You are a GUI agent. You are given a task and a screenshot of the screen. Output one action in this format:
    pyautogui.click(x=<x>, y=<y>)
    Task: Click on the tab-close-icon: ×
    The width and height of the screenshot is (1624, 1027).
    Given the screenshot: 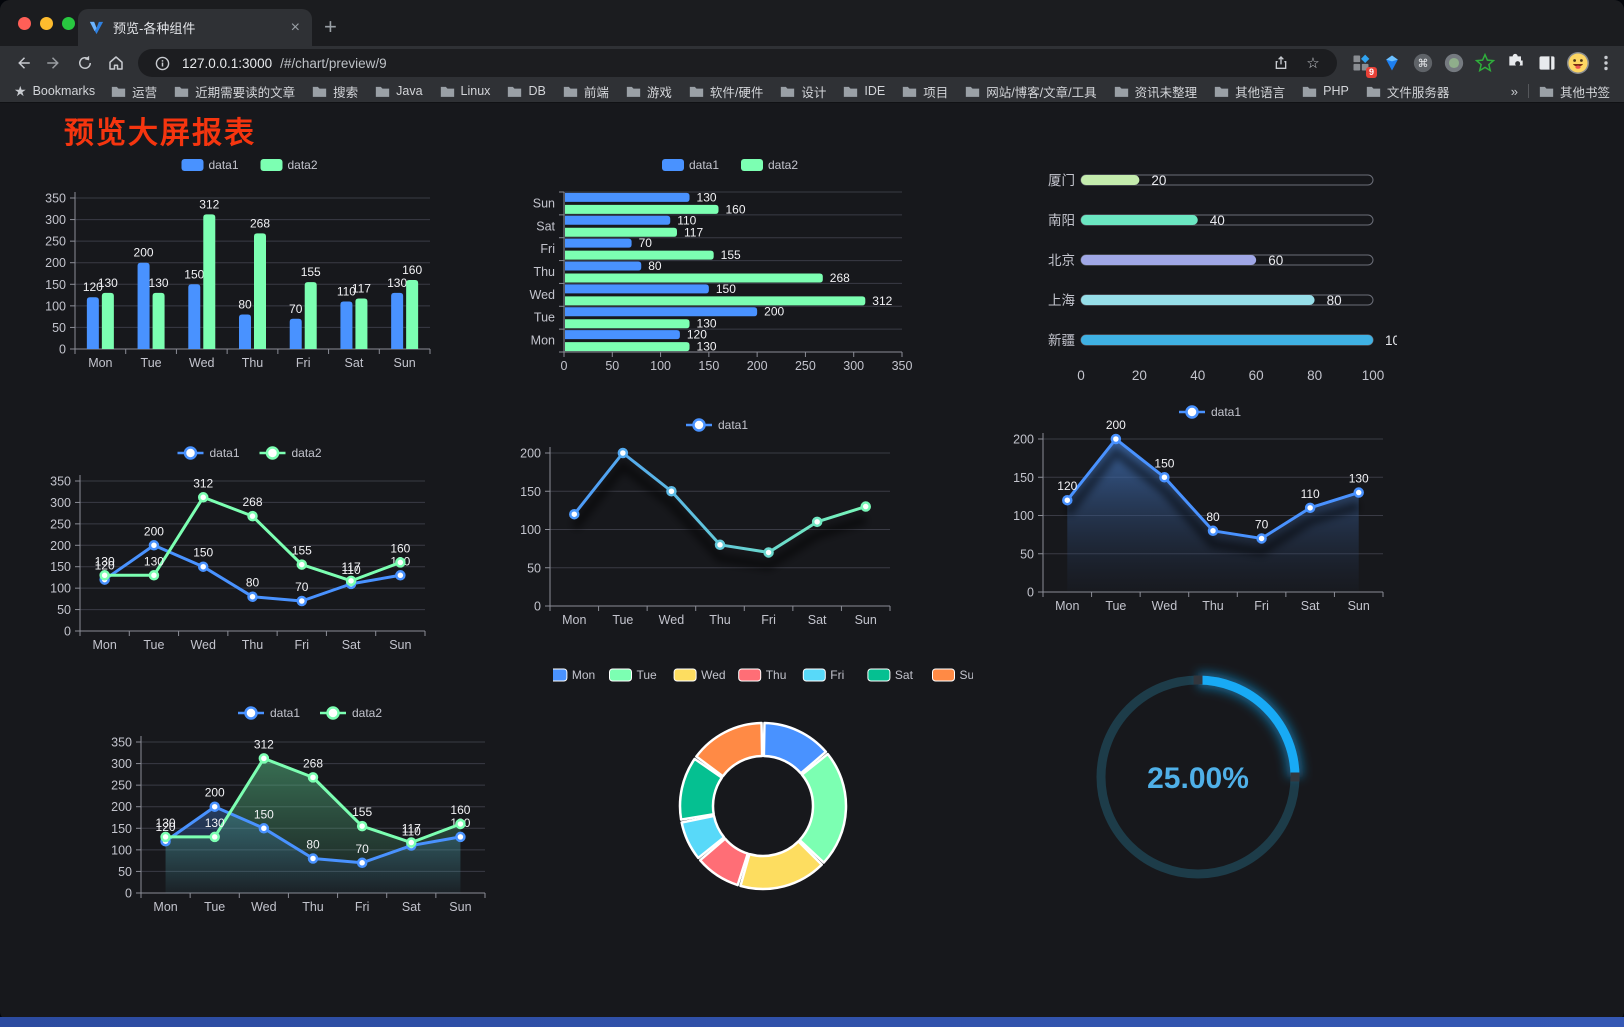 What is the action you would take?
    pyautogui.click(x=295, y=27)
    